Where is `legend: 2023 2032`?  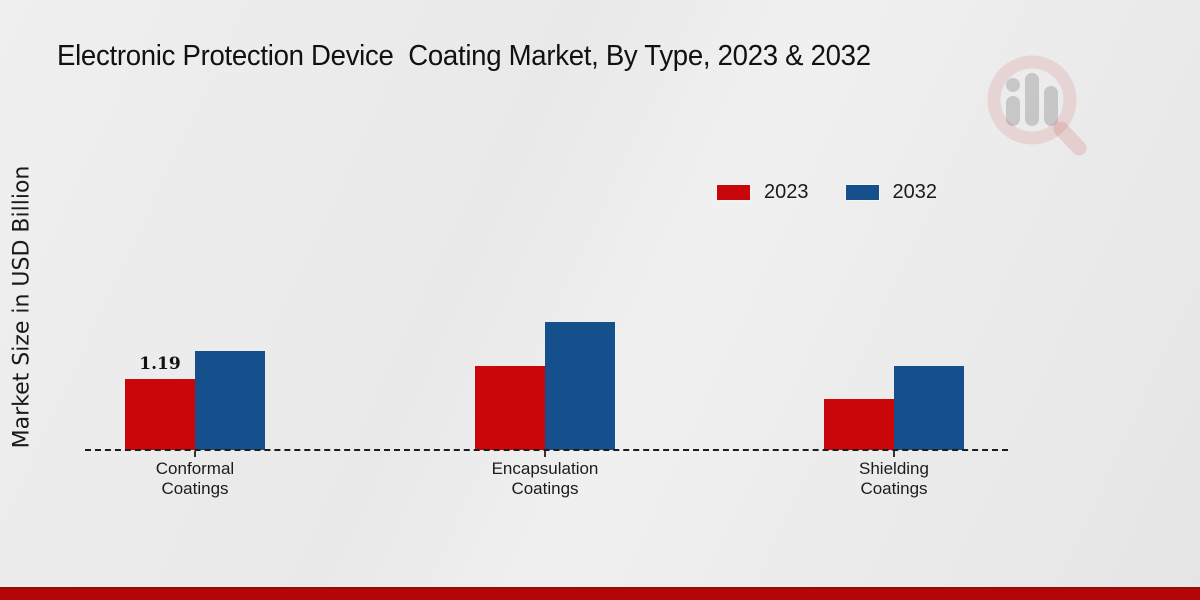
legend: 2023 2032 is located at coordinates (837, 192).